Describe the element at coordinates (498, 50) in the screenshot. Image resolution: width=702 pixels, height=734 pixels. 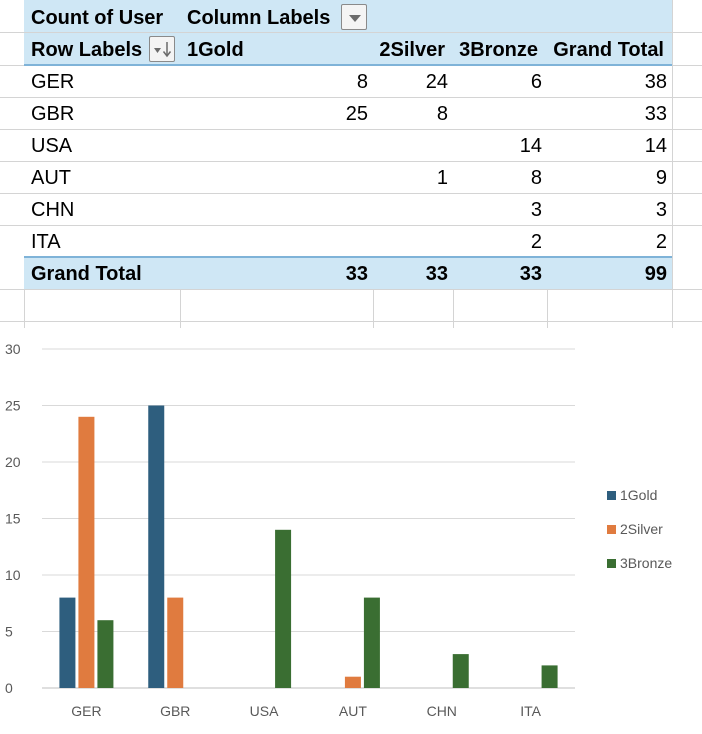
I see `column-header-bronze: 3Bronze` at that location.